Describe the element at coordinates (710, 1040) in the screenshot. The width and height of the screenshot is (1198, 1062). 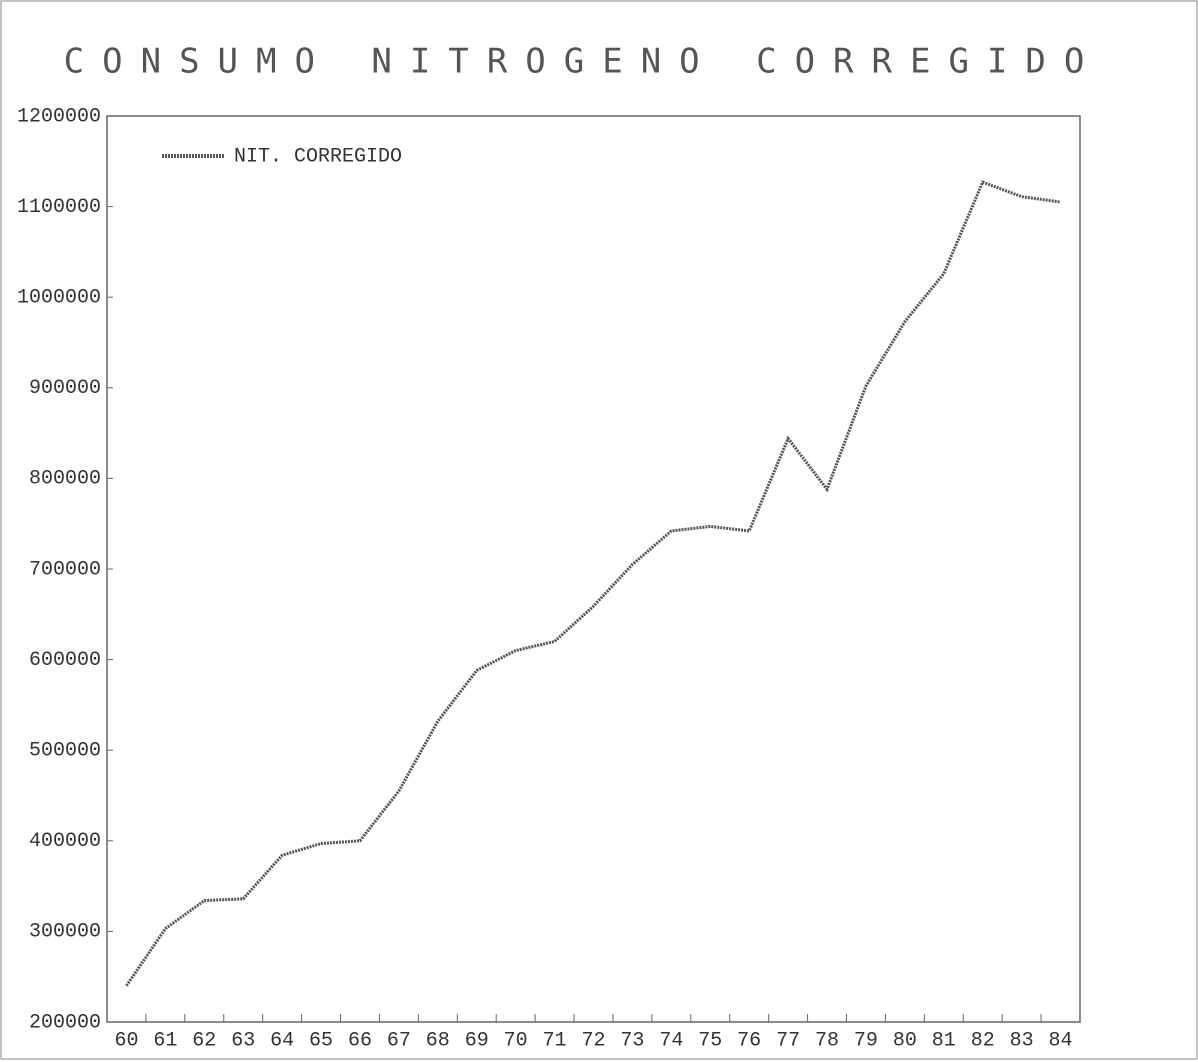
I see `x-tick-label: 75` at that location.